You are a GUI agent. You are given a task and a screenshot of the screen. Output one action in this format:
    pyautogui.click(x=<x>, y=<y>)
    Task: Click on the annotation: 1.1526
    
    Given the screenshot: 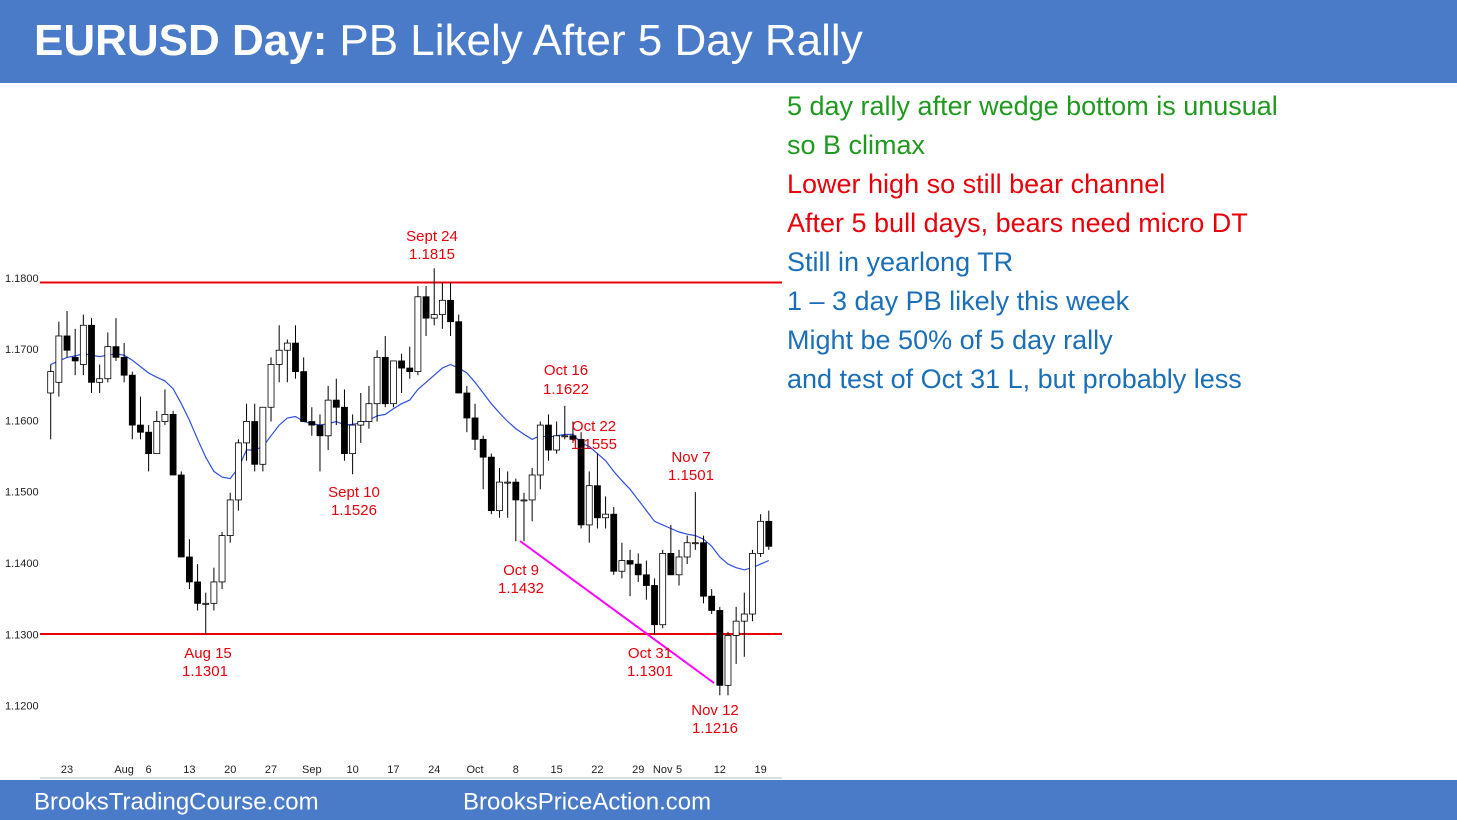 What is the action you would take?
    pyautogui.click(x=354, y=510)
    